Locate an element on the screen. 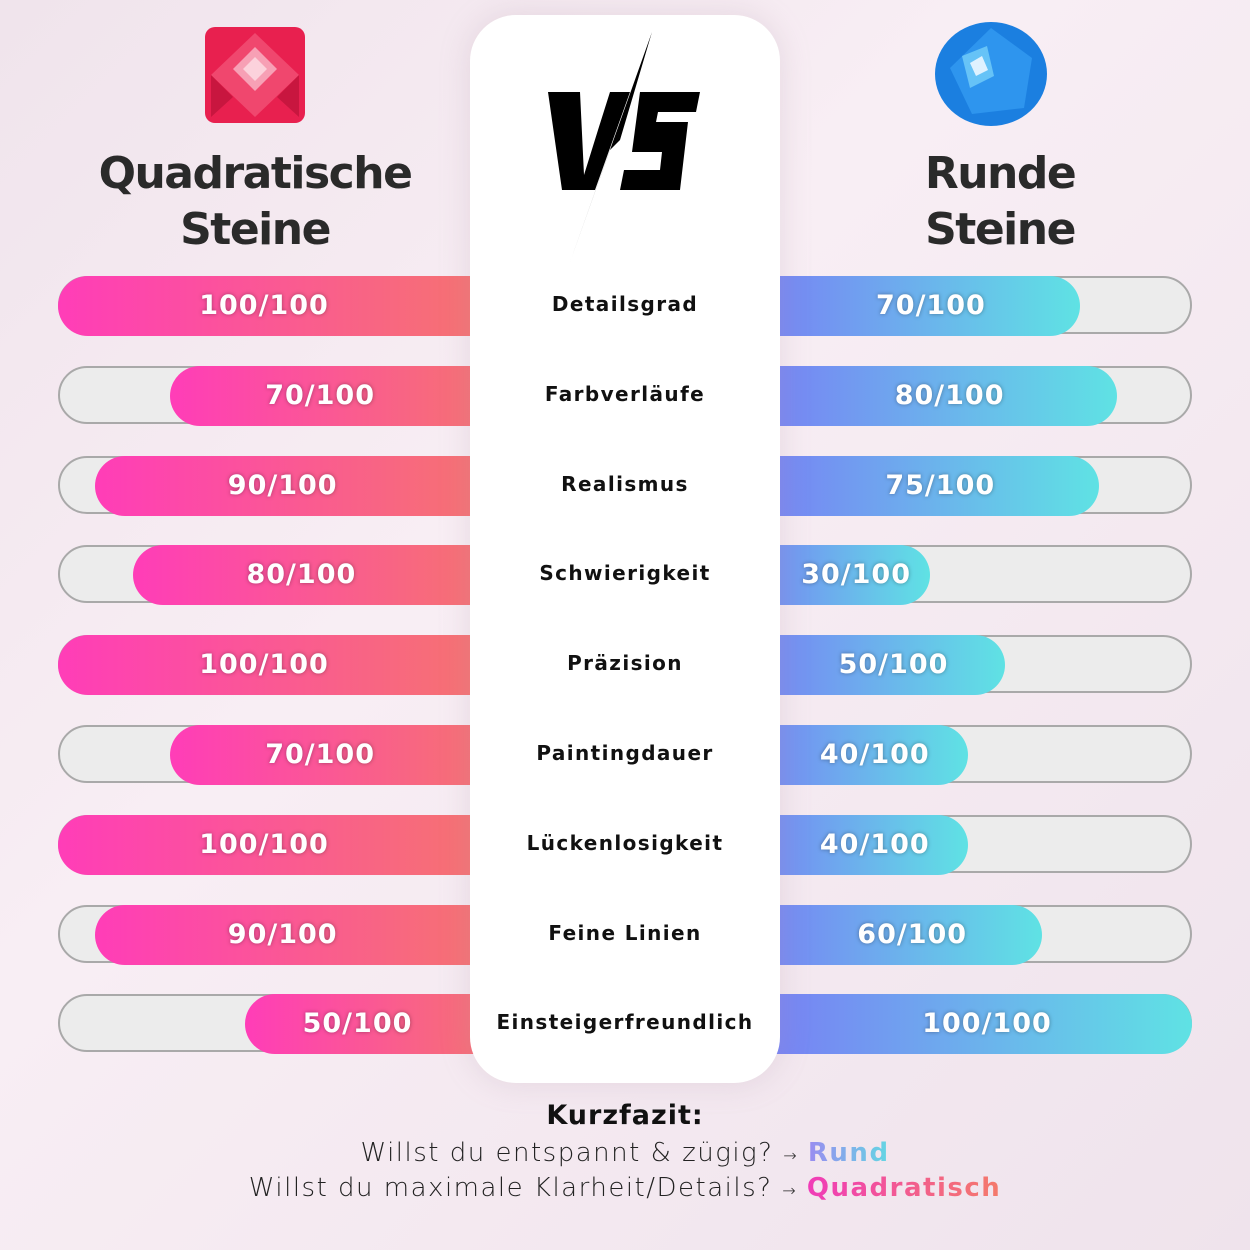 This screenshot has width=1250, height=1250. value-label-rund: 70/100 is located at coordinates (931, 305).